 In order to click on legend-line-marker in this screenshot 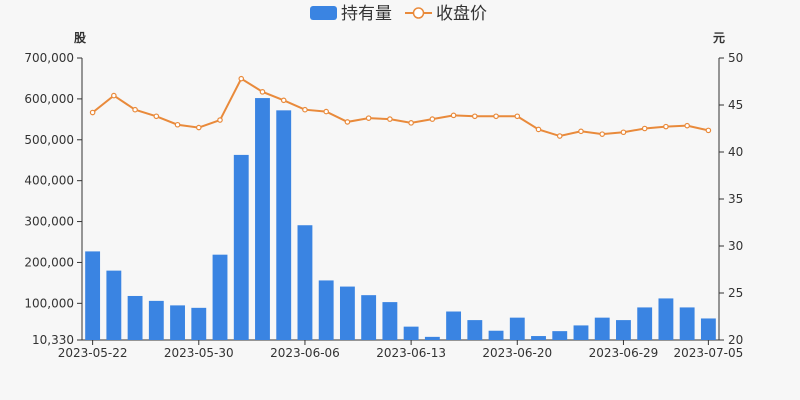, I will do `click(418, 13)`.